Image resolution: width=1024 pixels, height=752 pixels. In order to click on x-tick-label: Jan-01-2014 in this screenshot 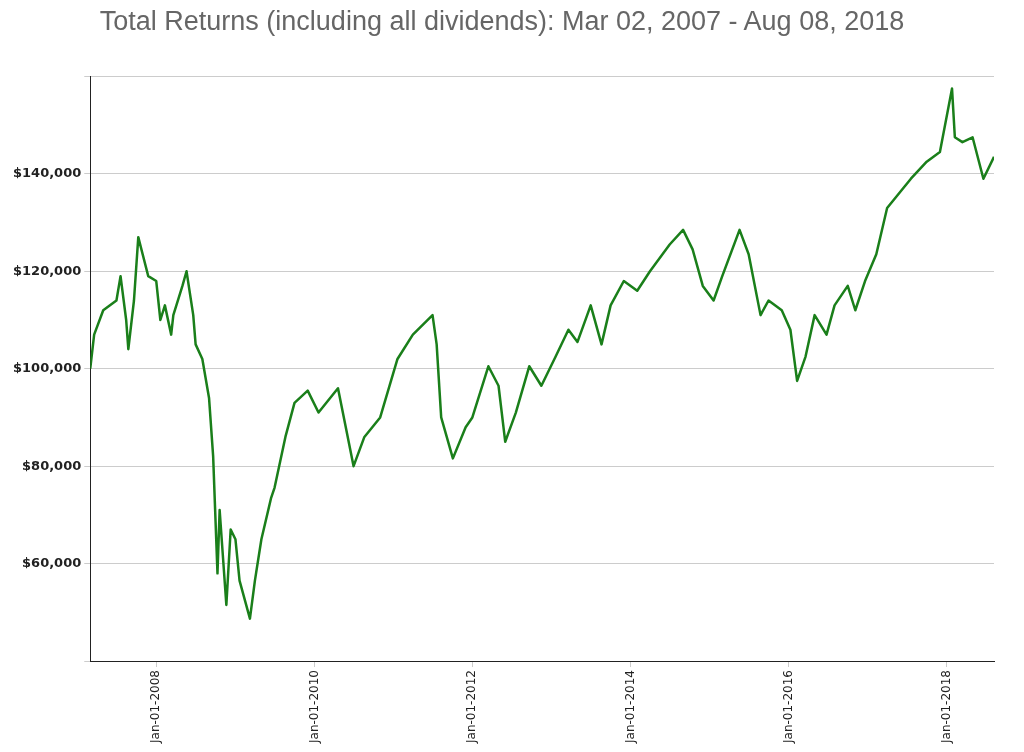, I will do `click(629, 707)`.